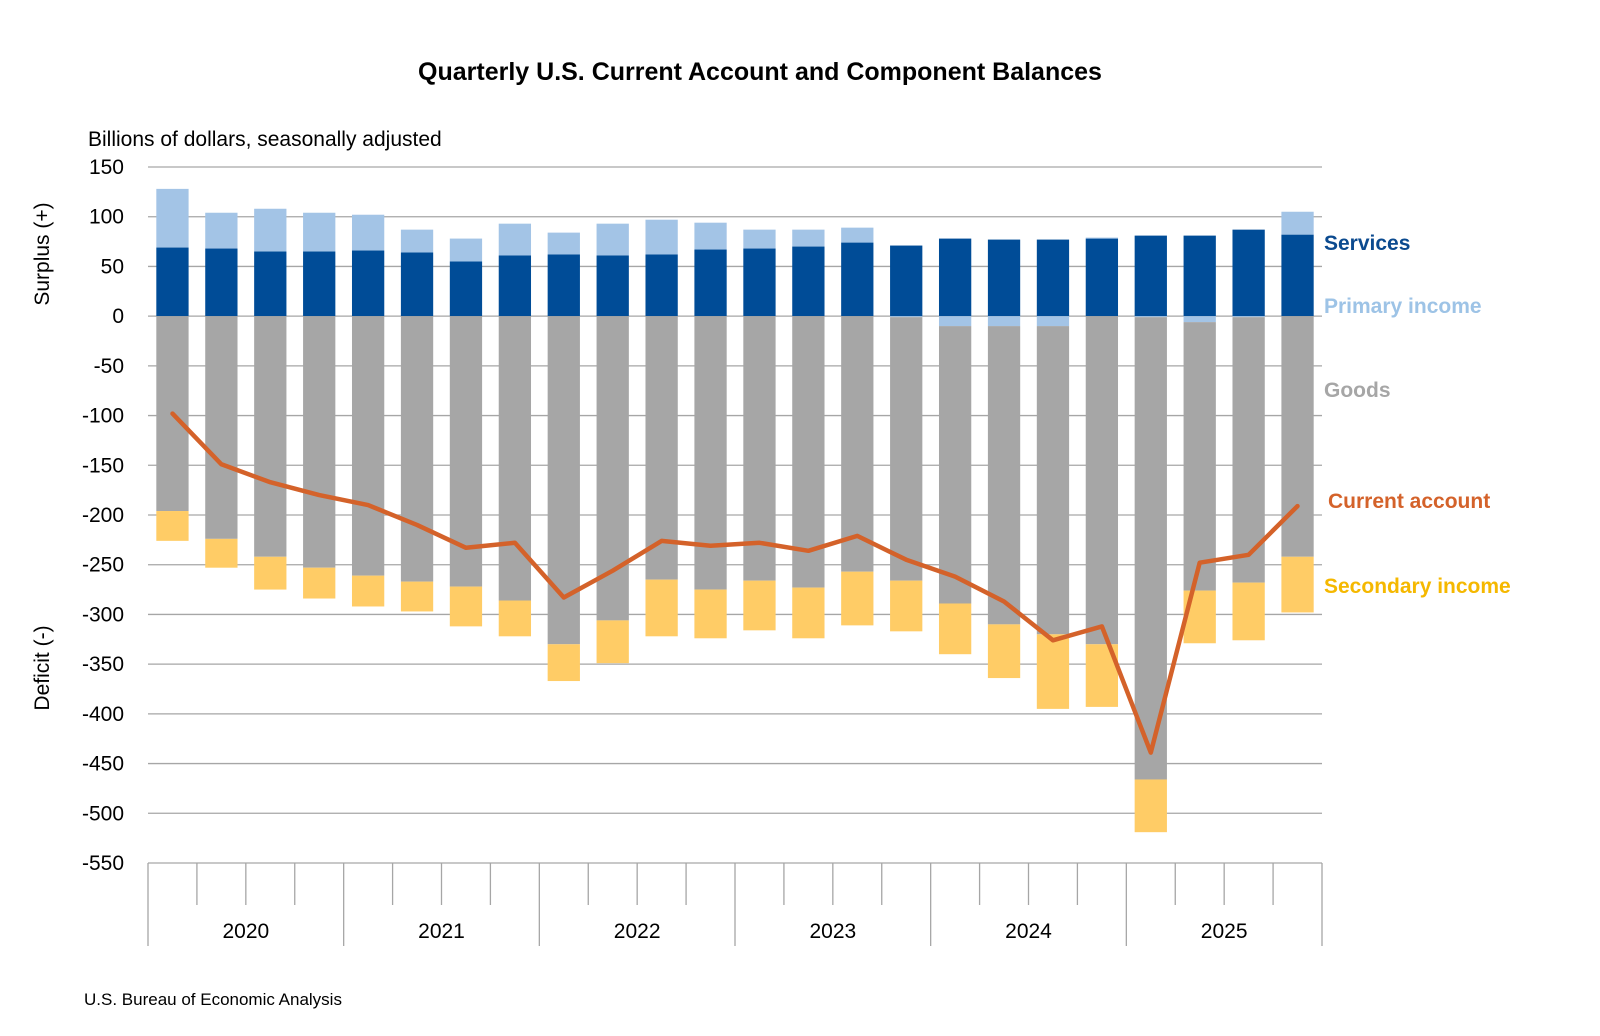  I want to click on y-label-surplus: Surplus (+), so click(42, 253).